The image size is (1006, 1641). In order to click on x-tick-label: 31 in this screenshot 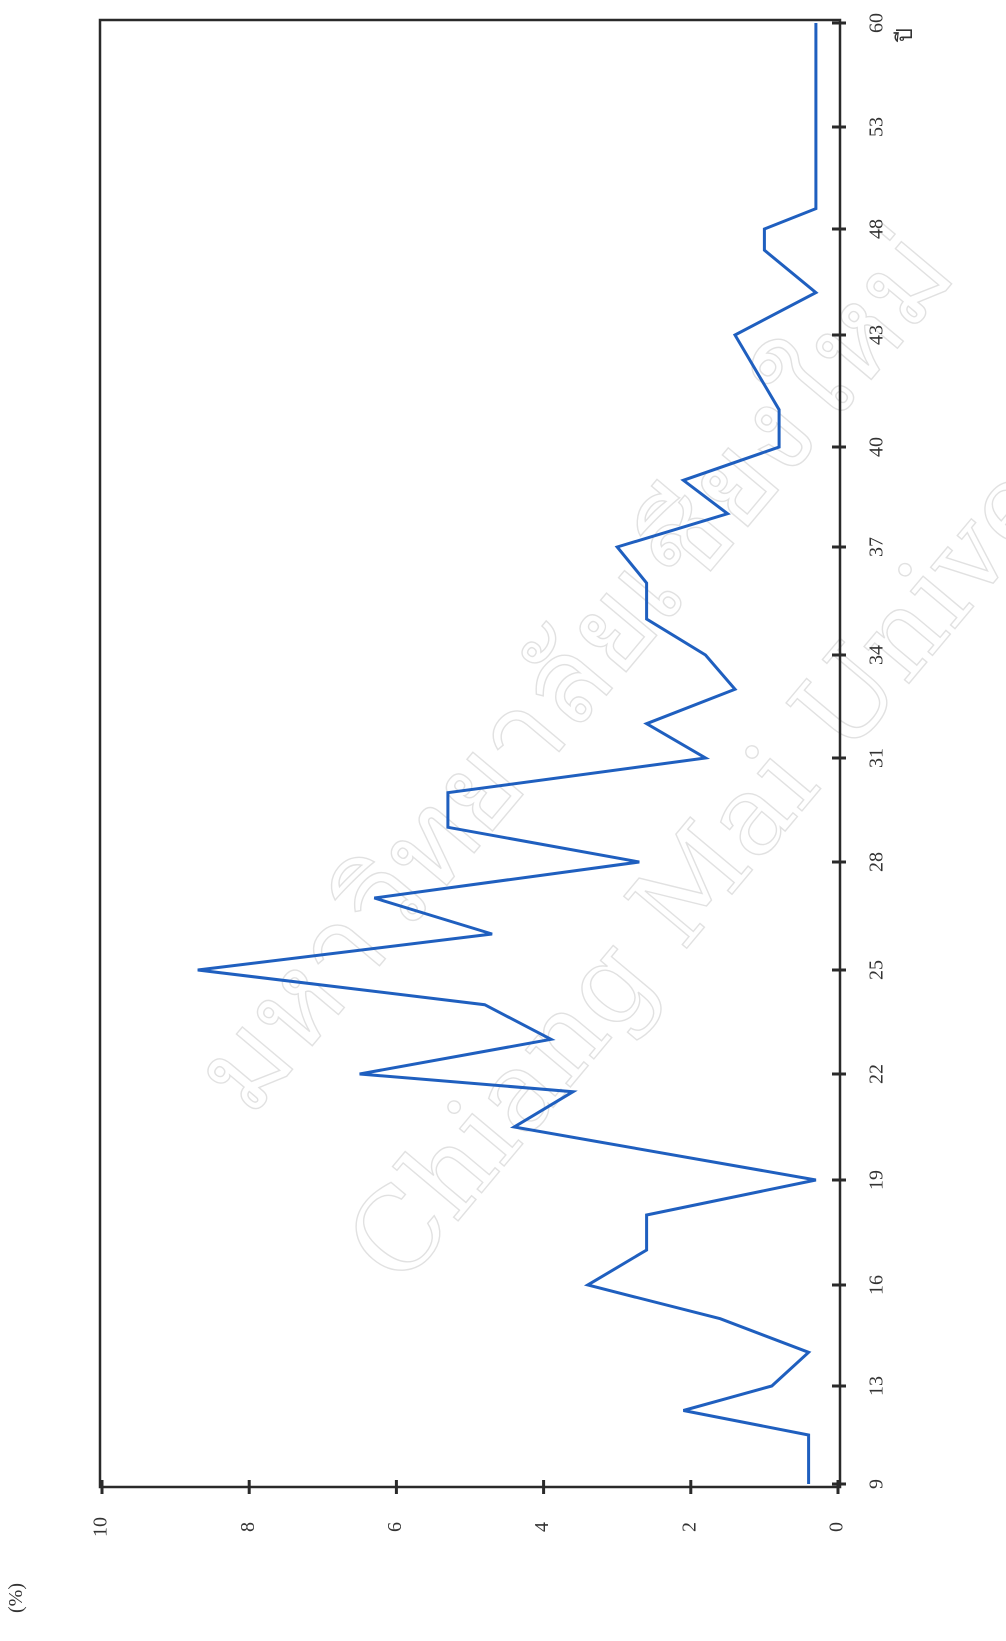, I will do `click(877, 758)`.